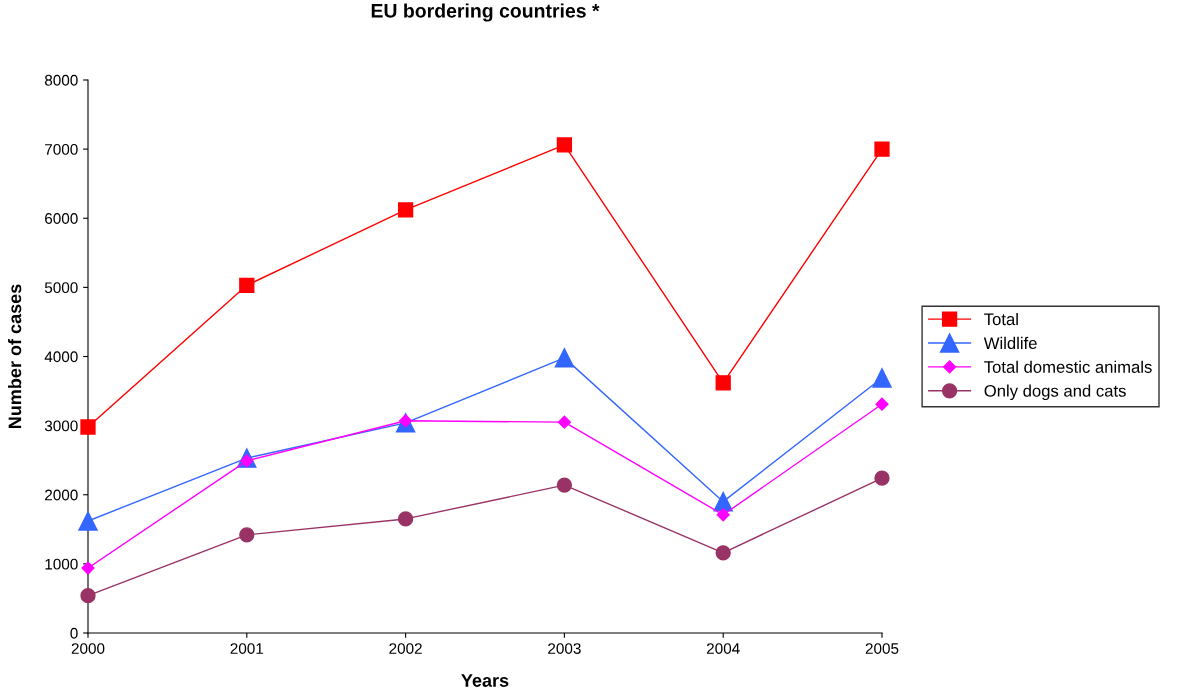  I want to click on x-tick-label: 2004, so click(723, 648).